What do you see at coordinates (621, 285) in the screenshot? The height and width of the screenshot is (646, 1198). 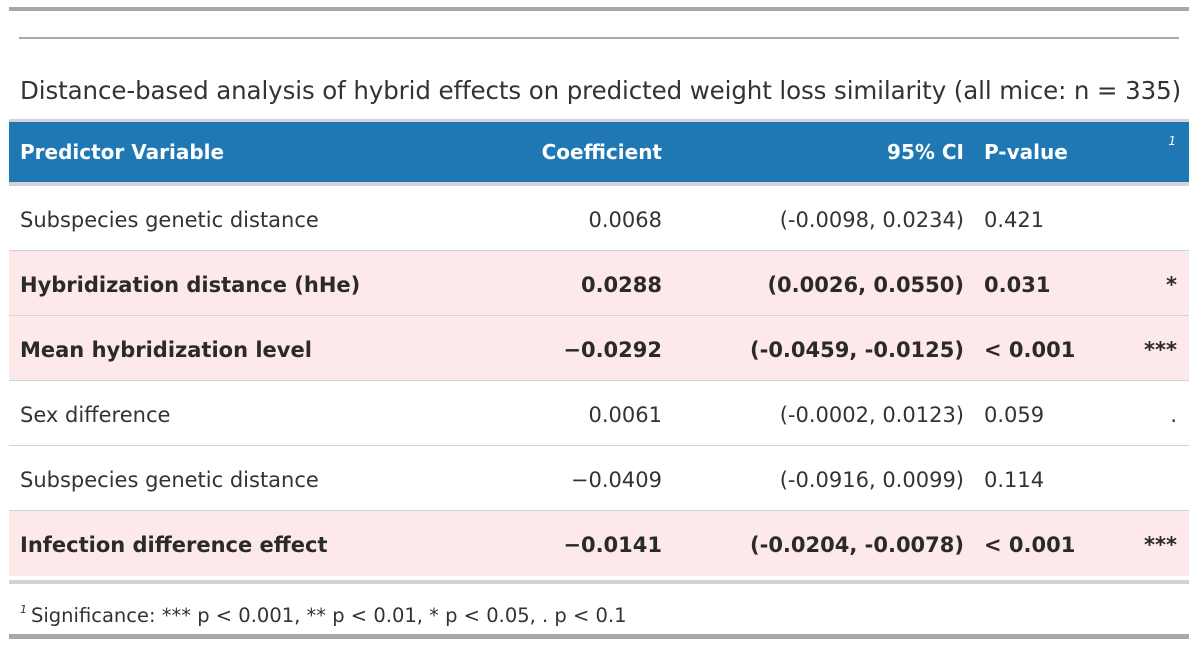 I see `cell-coefficient: 0.0288` at bounding box center [621, 285].